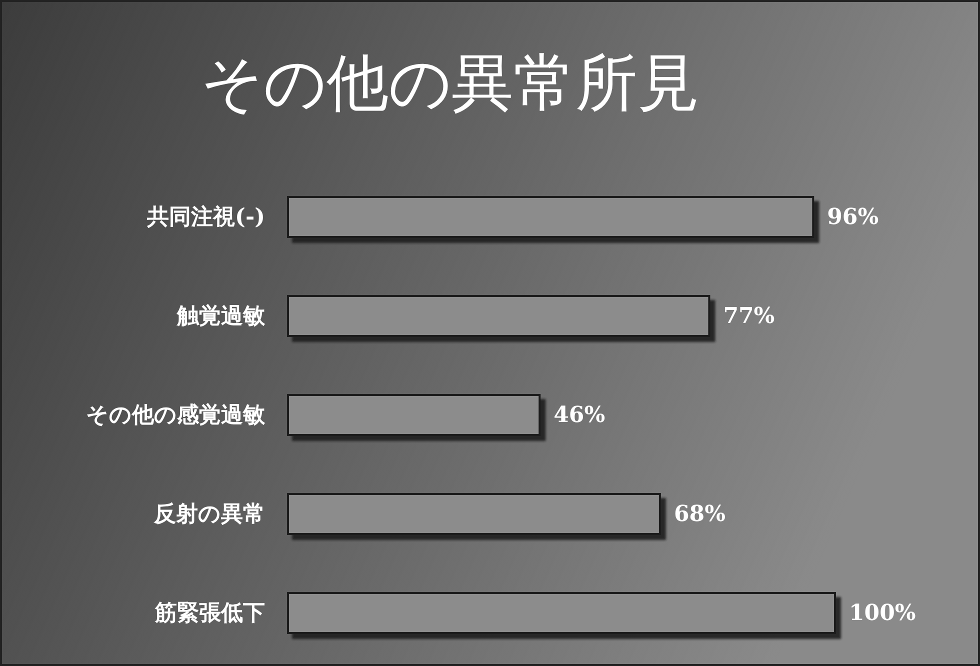 This screenshot has height=666, width=980. What do you see at coordinates (749, 316) in the screenshot?
I see `data-label: 77%` at bounding box center [749, 316].